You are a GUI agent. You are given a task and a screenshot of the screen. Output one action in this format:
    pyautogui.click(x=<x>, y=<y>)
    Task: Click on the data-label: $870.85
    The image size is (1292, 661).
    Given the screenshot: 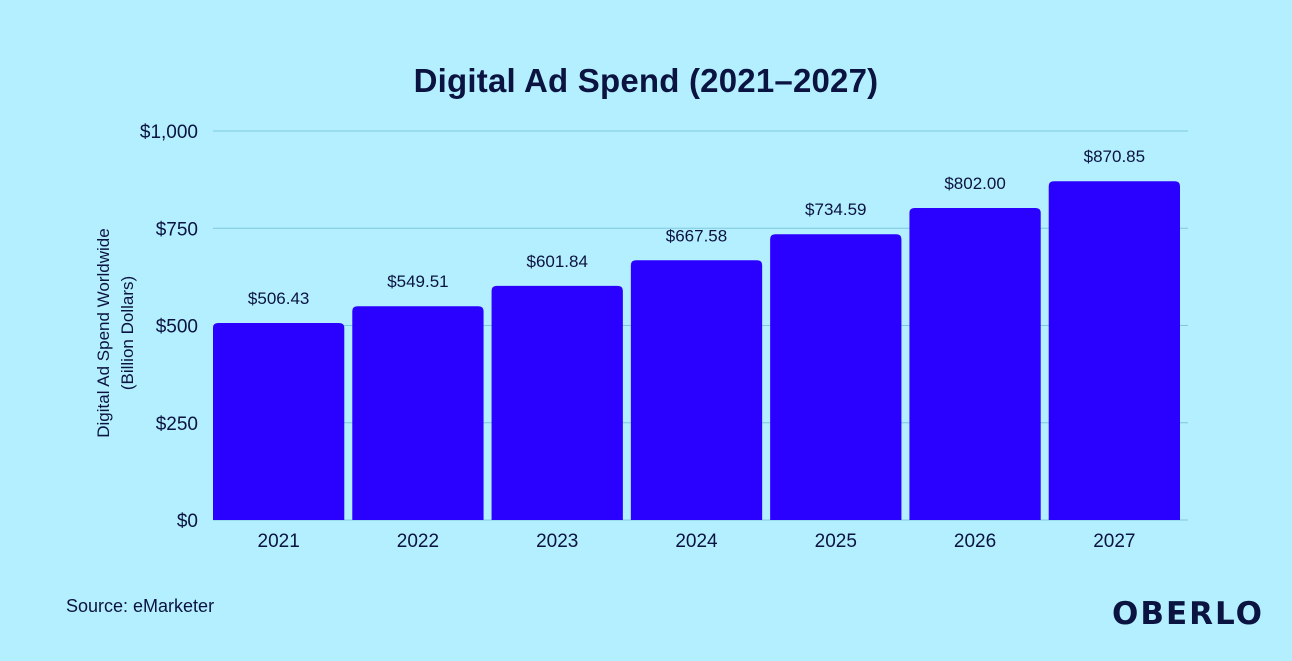 What is the action you would take?
    pyautogui.click(x=1114, y=156)
    